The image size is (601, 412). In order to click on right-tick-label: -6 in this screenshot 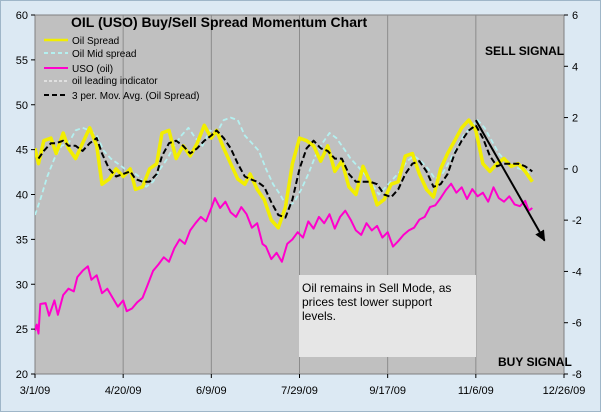, I will do `click(577, 324)`.